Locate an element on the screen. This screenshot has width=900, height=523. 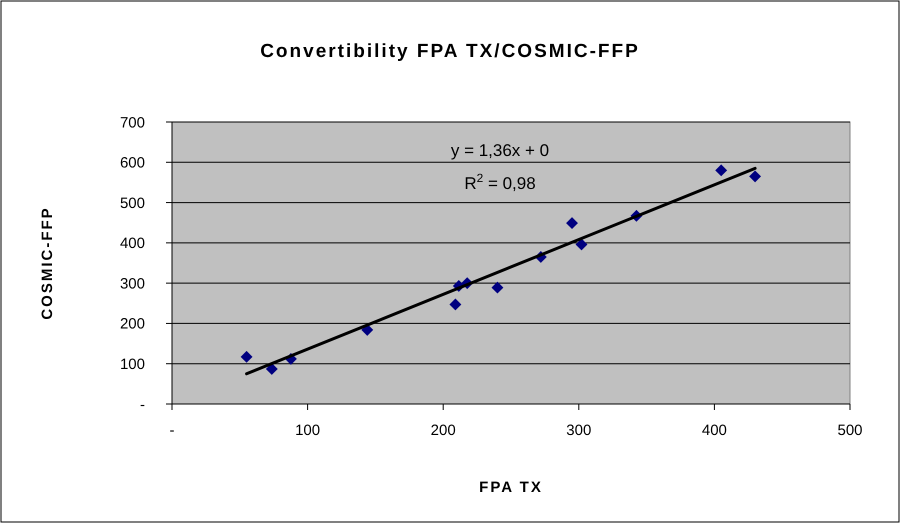
x-tick-label: 100 is located at coordinates (307, 430).